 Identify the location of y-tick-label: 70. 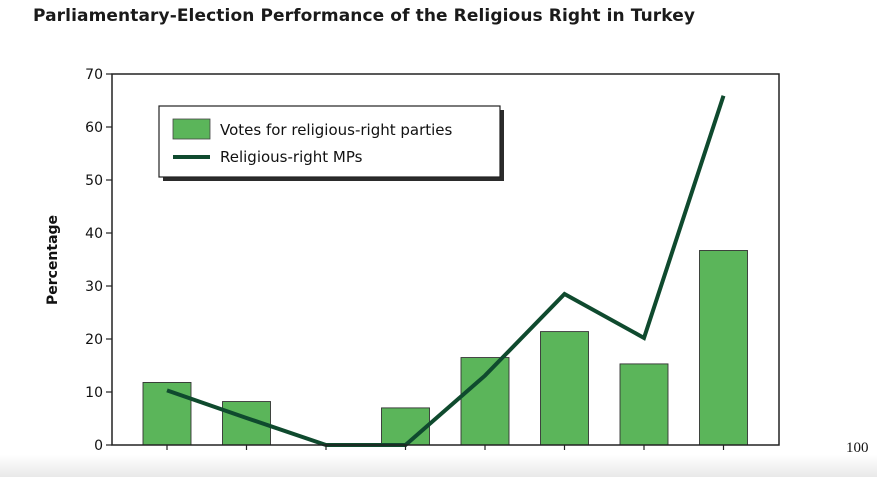
(94, 75).